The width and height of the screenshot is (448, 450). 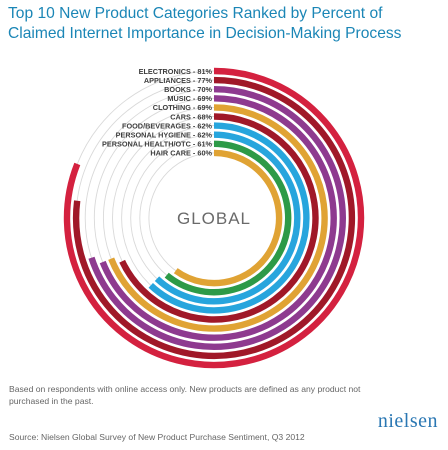 I want to click on ring-label-clothing: CLOTHING - 69%, so click(x=183, y=107).